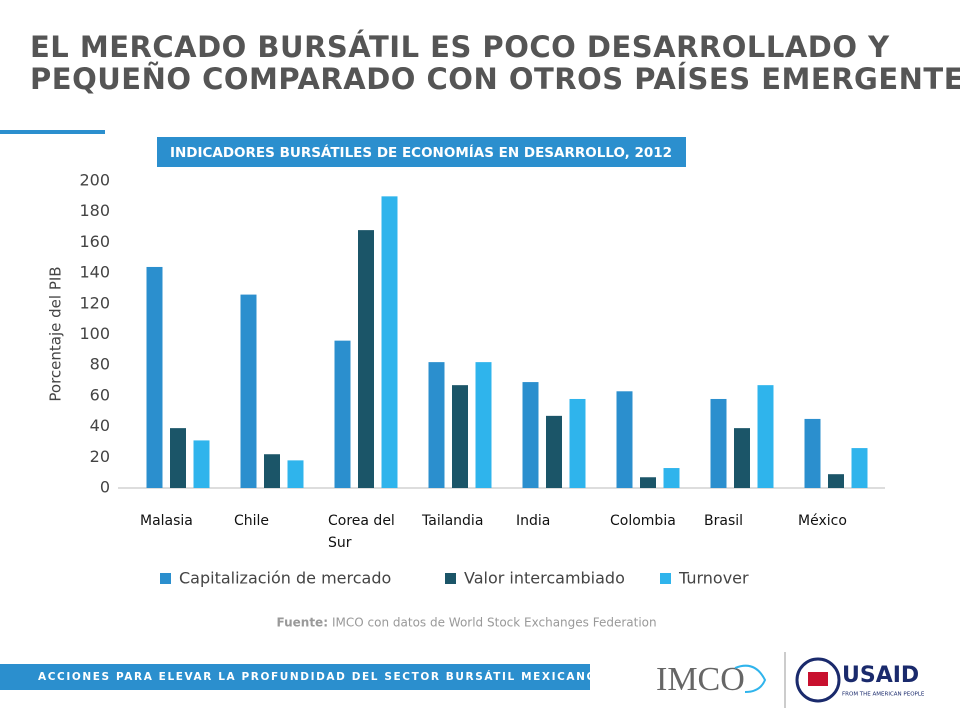 The image size is (960, 720). What do you see at coordinates (94, 180) in the screenshot?
I see `y-tick-label: 200` at bounding box center [94, 180].